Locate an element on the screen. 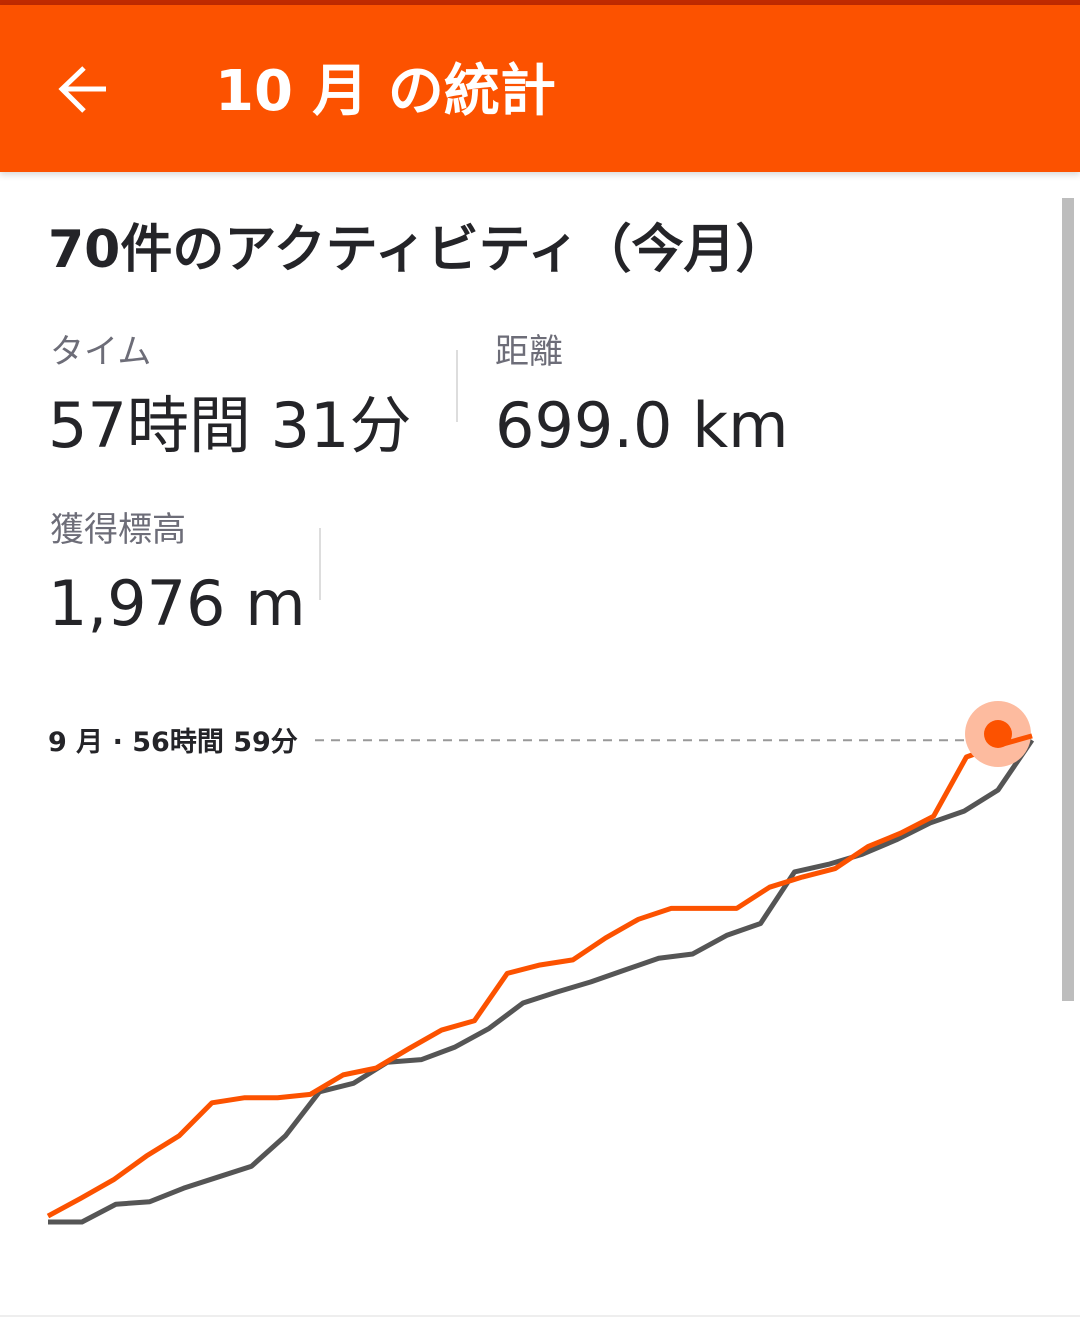  time-label: タイム is located at coordinates (101, 352).